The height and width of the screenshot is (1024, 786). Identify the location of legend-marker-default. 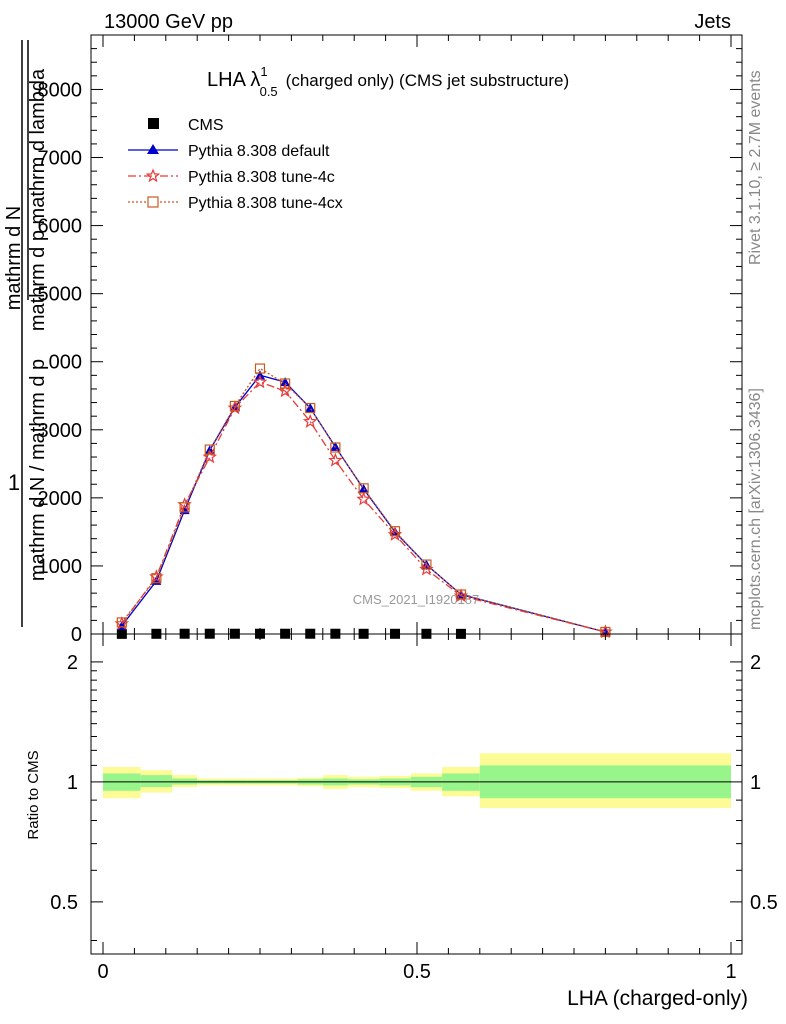
(153, 149).